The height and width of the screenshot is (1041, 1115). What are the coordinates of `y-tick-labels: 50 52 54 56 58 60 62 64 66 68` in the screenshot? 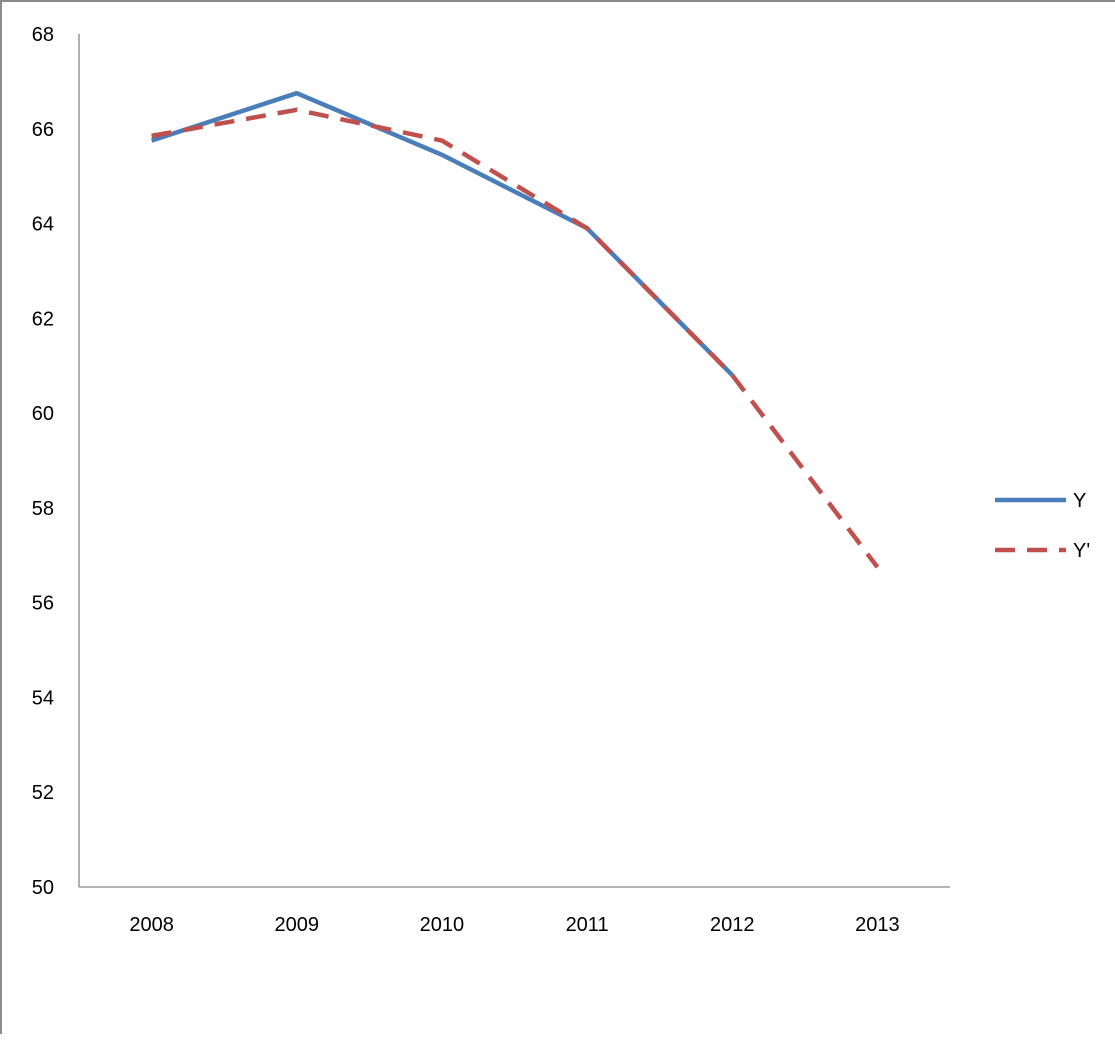 It's located at (43, 461).